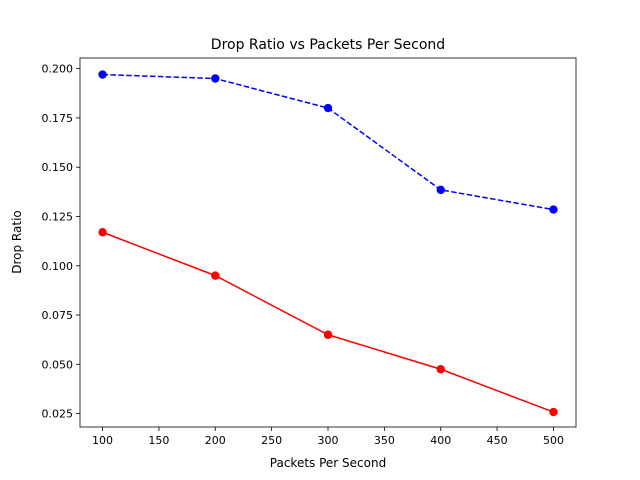 The width and height of the screenshot is (640, 480). What do you see at coordinates (158, 440) in the screenshot?
I see `x-tick-label: 150` at bounding box center [158, 440].